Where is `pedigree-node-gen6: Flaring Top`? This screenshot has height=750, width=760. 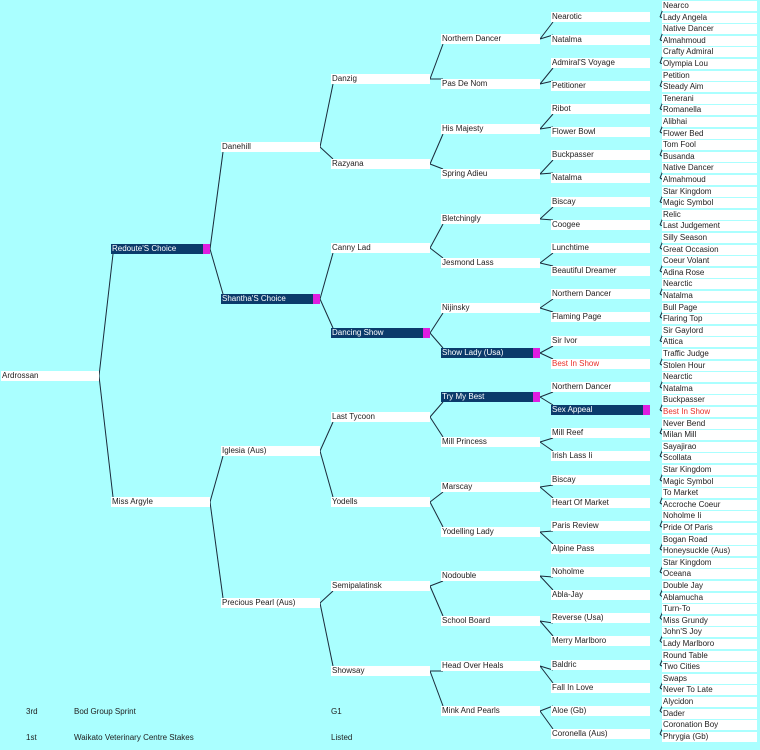
pedigree-node-gen6: Flaring Top is located at coordinates (709, 319).